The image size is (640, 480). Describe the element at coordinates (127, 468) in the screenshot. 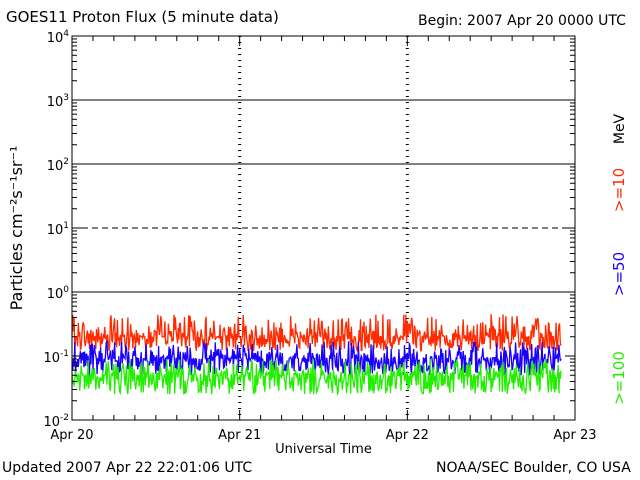

I see `updated-timestamp: Updated 2007 Apr 22 22:01:06 UTC` at that location.